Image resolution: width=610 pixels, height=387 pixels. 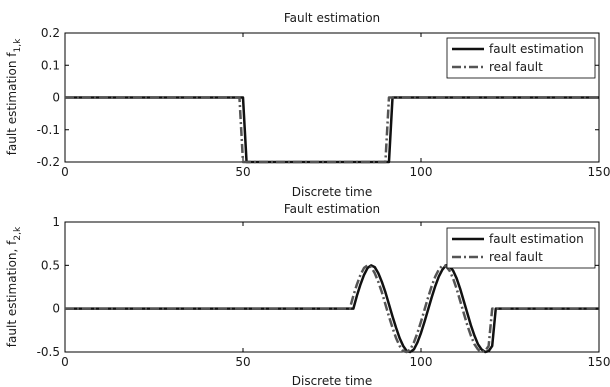 I want to click on y-tick-label: 0.2, so click(x=50, y=33).